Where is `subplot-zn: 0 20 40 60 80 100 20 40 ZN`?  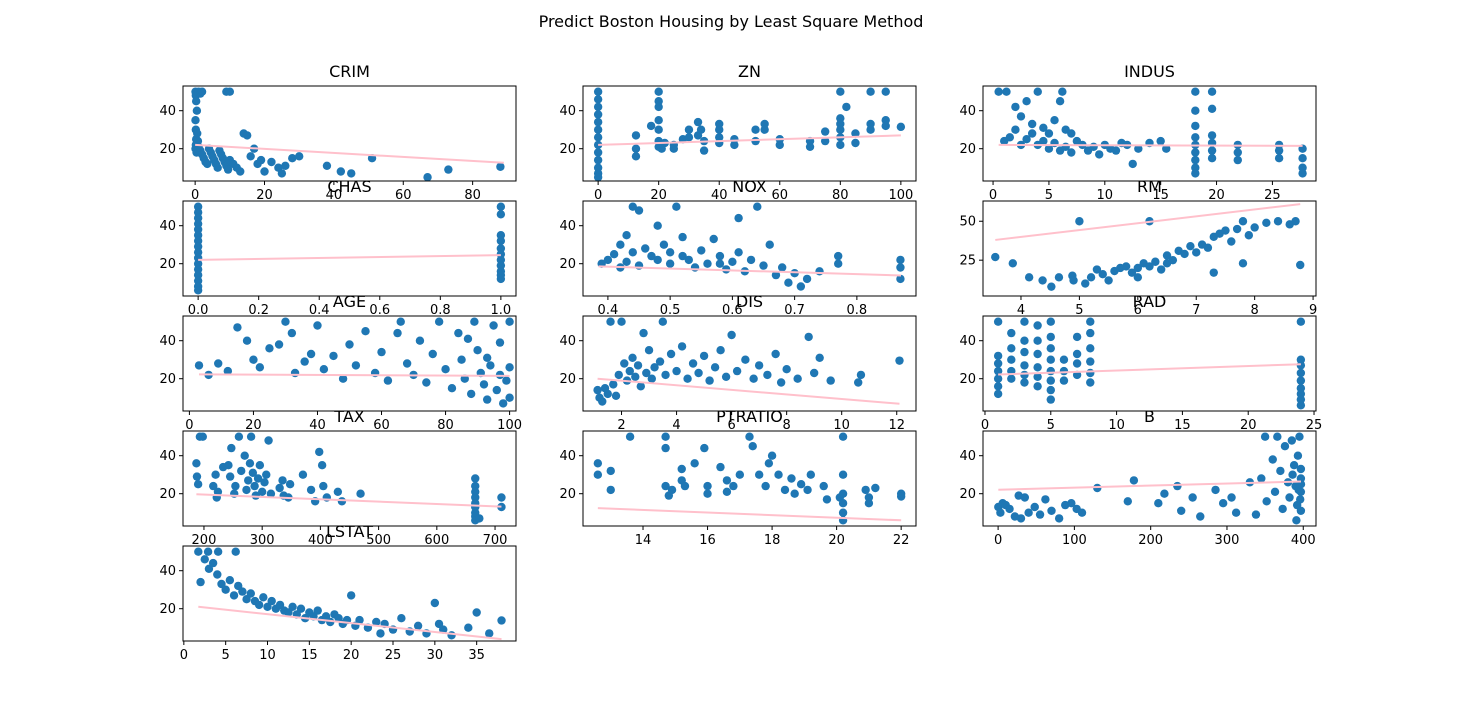 subplot-zn: 0 20 40 60 80 100 20 40 ZN is located at coordinates (738, 132).